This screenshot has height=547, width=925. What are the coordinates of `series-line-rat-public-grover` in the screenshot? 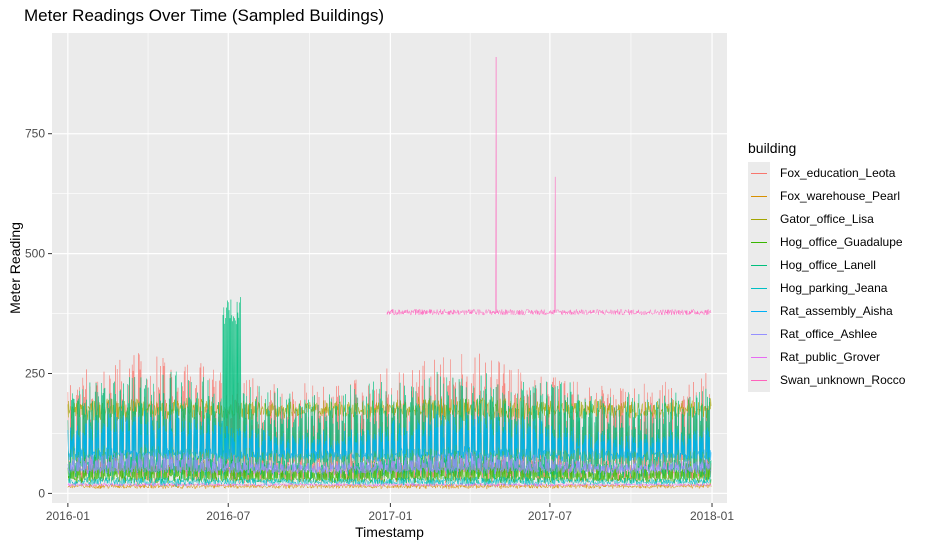 It's located at (389, 485).